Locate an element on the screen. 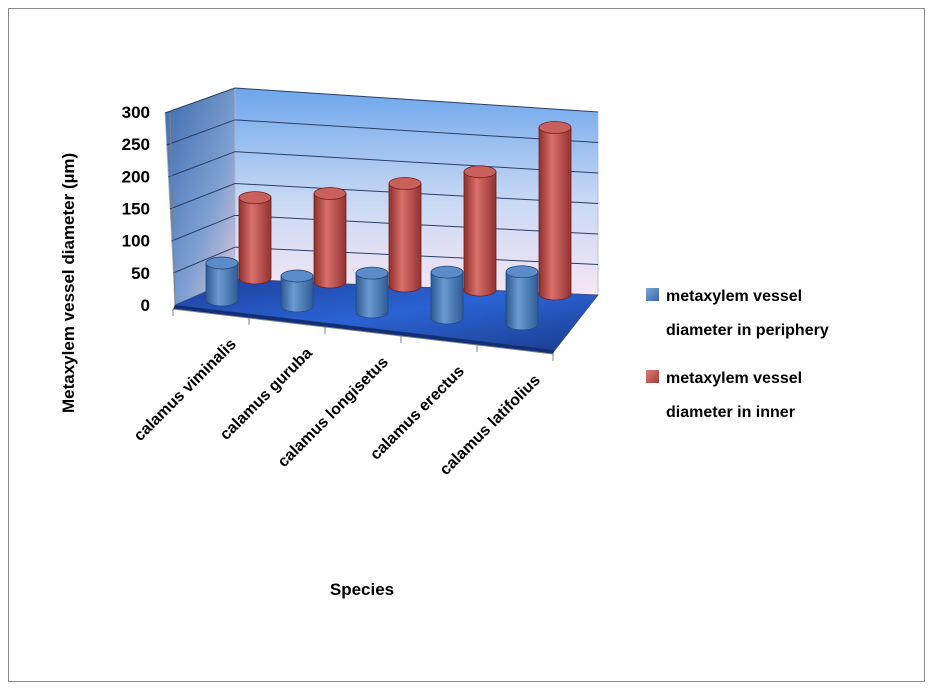 The width and height of the screenshot is (935, 690). y-tick-label: 150 is located at coordinates (136, 209).